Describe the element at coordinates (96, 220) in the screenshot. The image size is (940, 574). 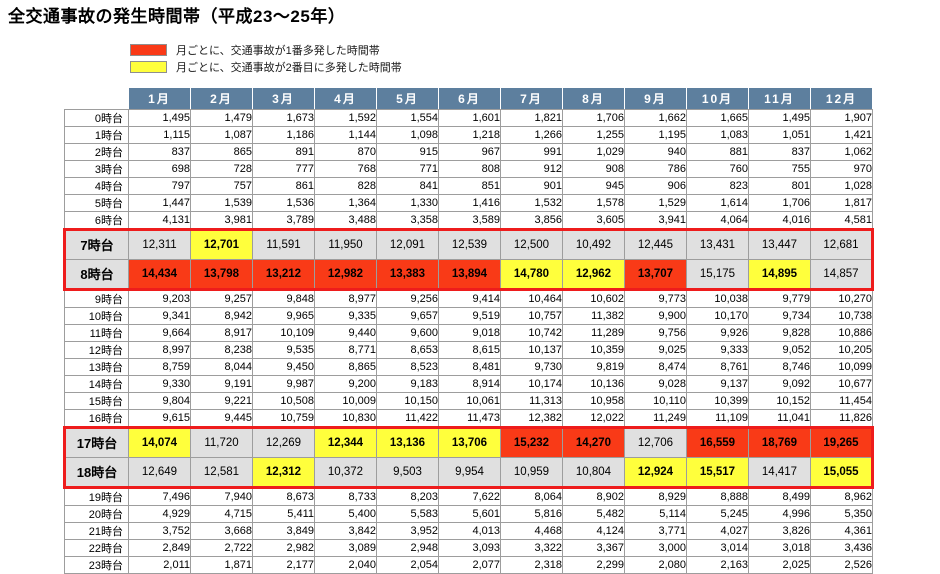
I see `row-label: 6時台` at that location.